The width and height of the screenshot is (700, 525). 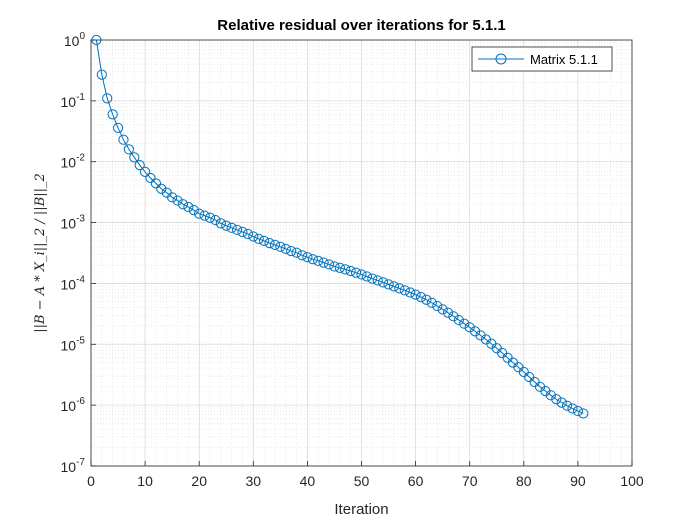 I want to click on x-tick-label: 0, so click(x=91, y=481).